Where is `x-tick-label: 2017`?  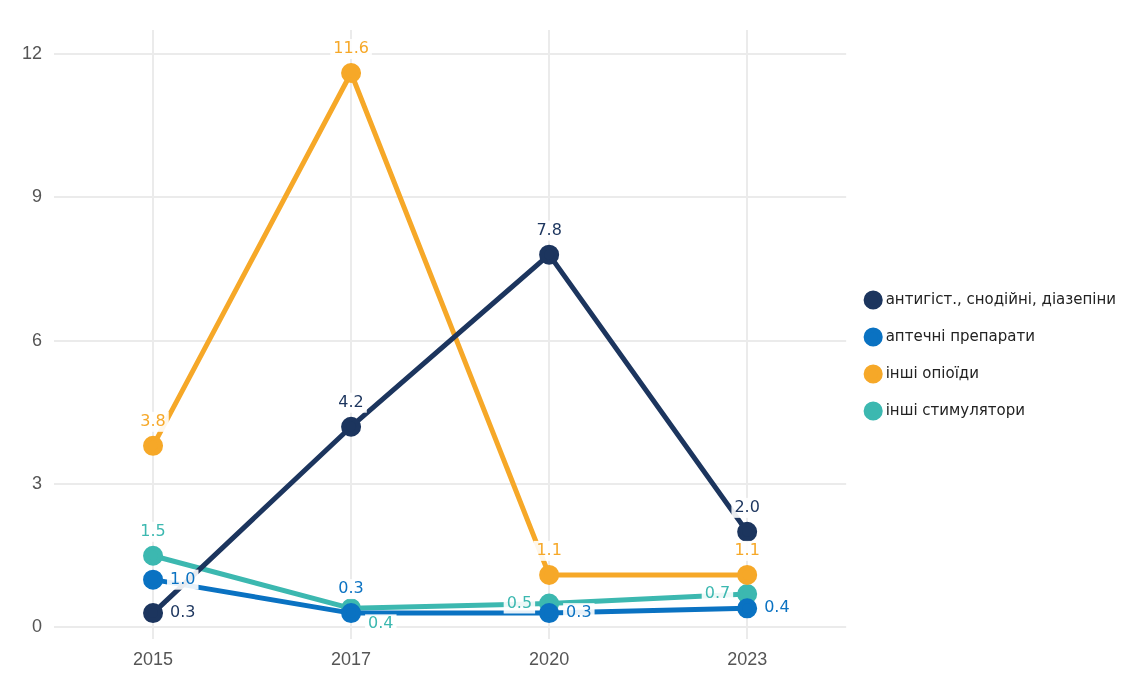
x-tick-label: 2017 is located at coordinates (351, 659).